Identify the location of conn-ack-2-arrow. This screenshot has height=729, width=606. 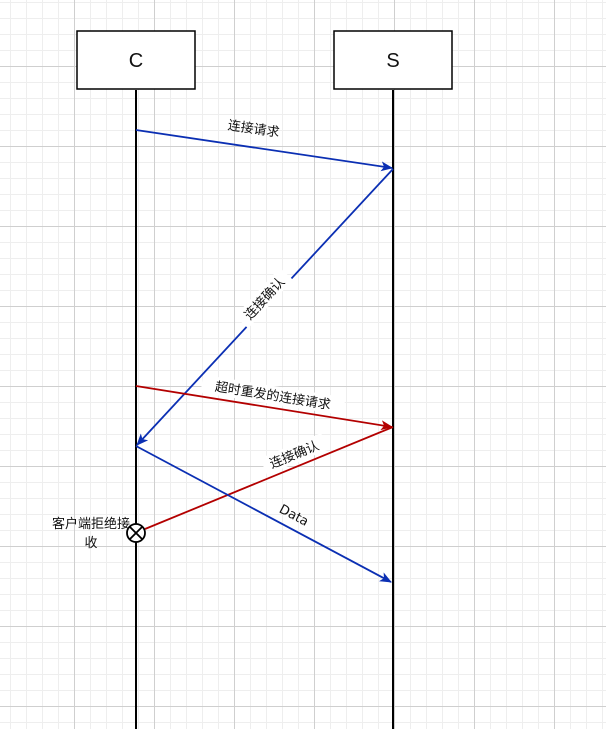
(269, 478).